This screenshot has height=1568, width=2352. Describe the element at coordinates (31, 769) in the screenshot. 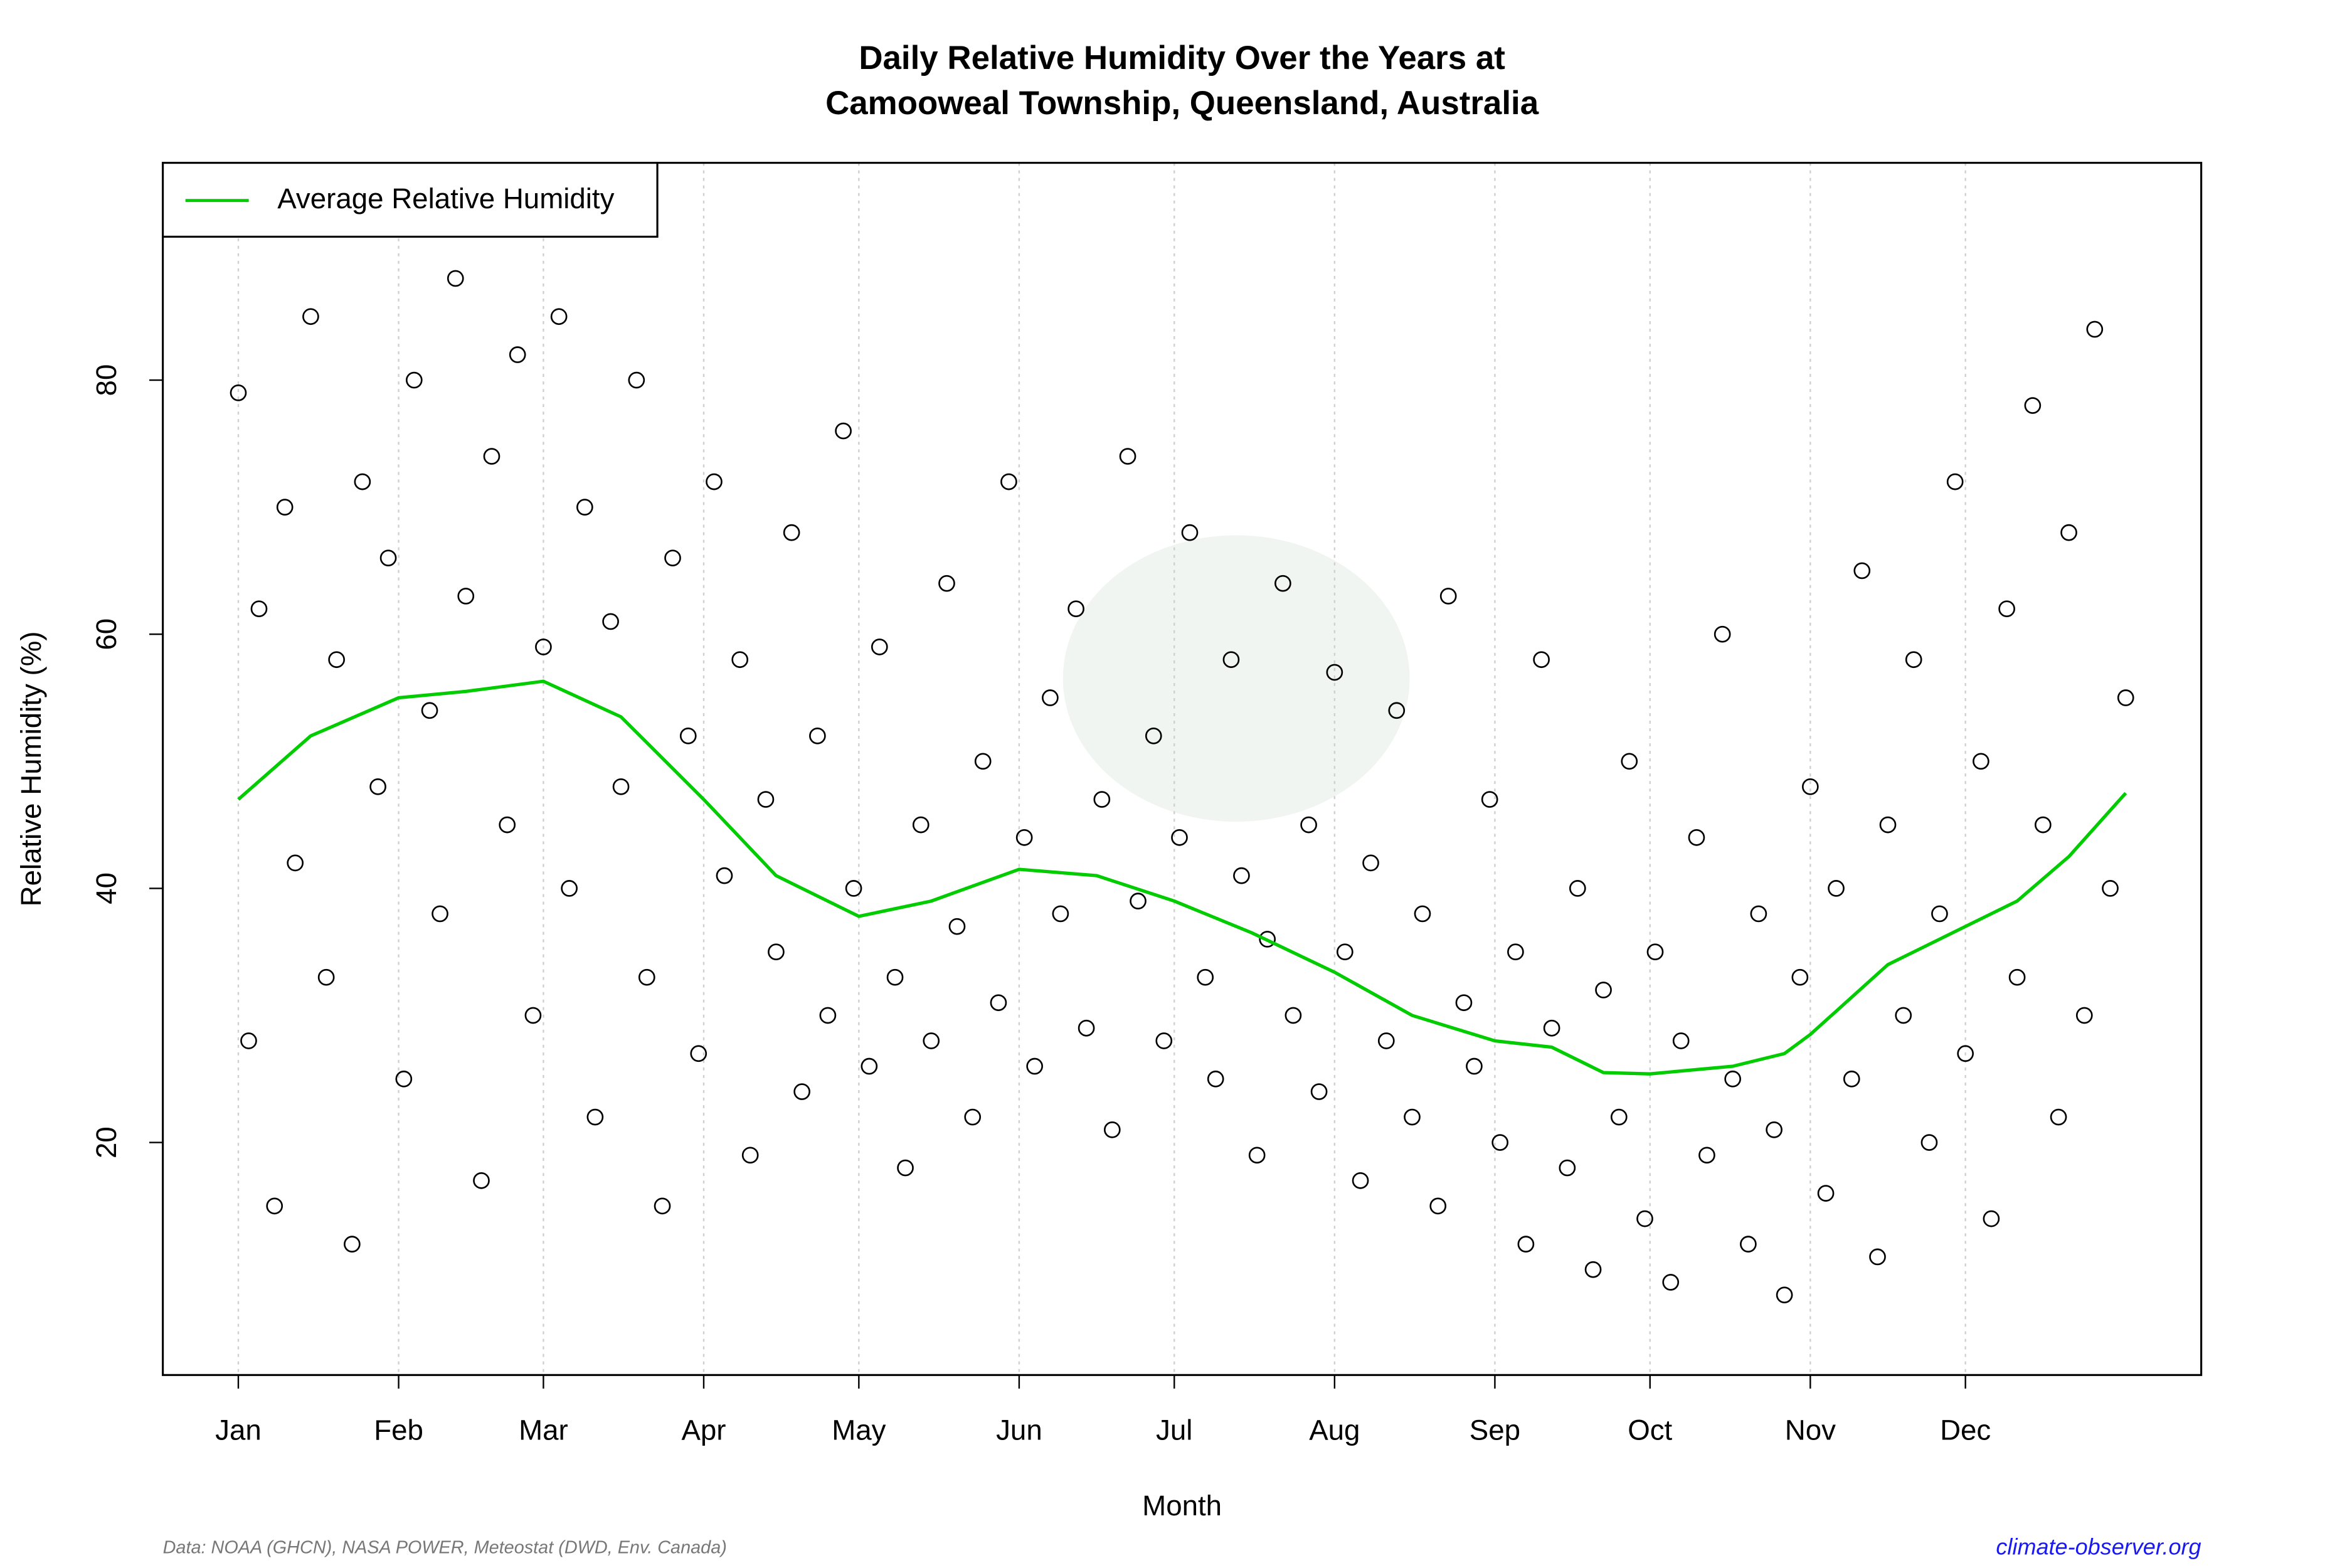

I see `y-axis-label: Relative Humidity (%)` at that location.